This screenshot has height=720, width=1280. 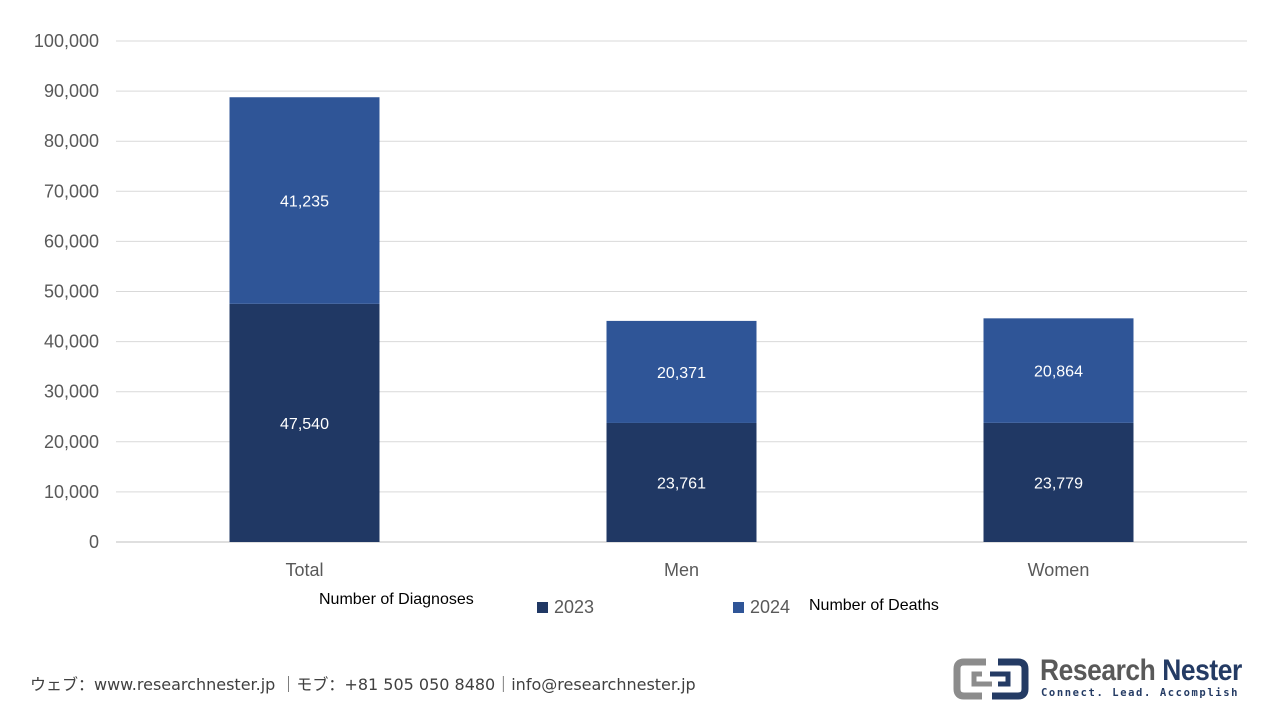 I want to click on y-tick-label: 0, so click(x=94, y=542).